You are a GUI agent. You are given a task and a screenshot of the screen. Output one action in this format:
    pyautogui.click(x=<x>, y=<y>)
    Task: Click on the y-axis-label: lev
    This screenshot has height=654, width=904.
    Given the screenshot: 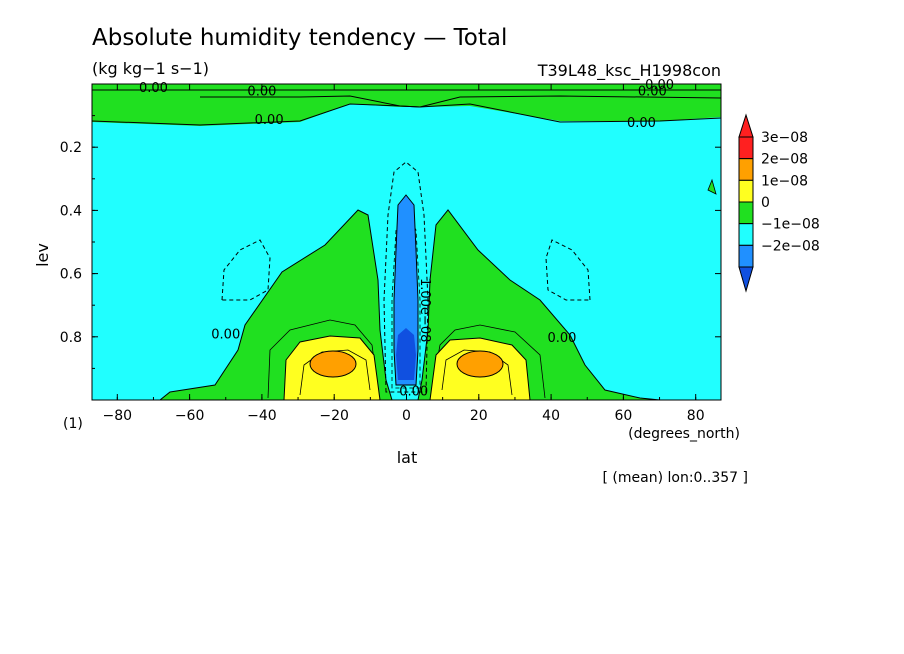 What is the action you would take?
    pyautogui.click(x=42, y=255)
    